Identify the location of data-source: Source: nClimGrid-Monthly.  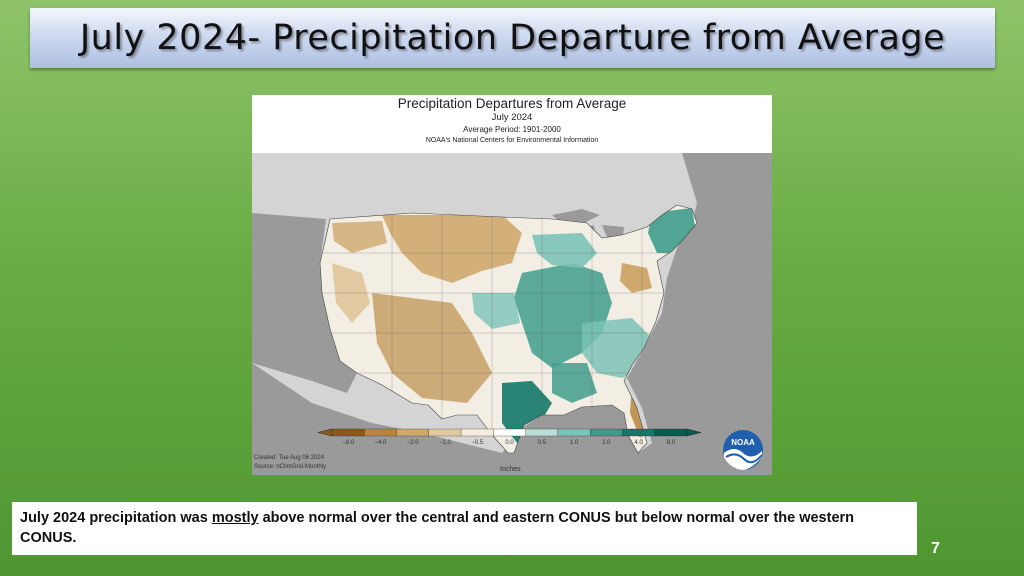
(290, 467).